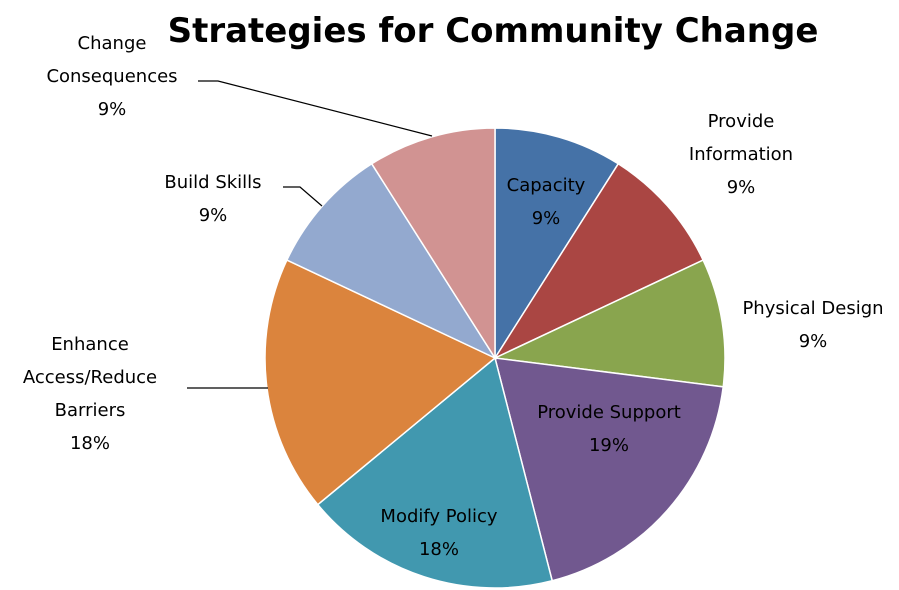 Image resolution: width=899 pixels, height=590 pixels. What do you see at coordinates (609, 429) in the screenshot?
I see `slice-label-provide-support: Provide Support 19%` at bounding box center [609, 429].